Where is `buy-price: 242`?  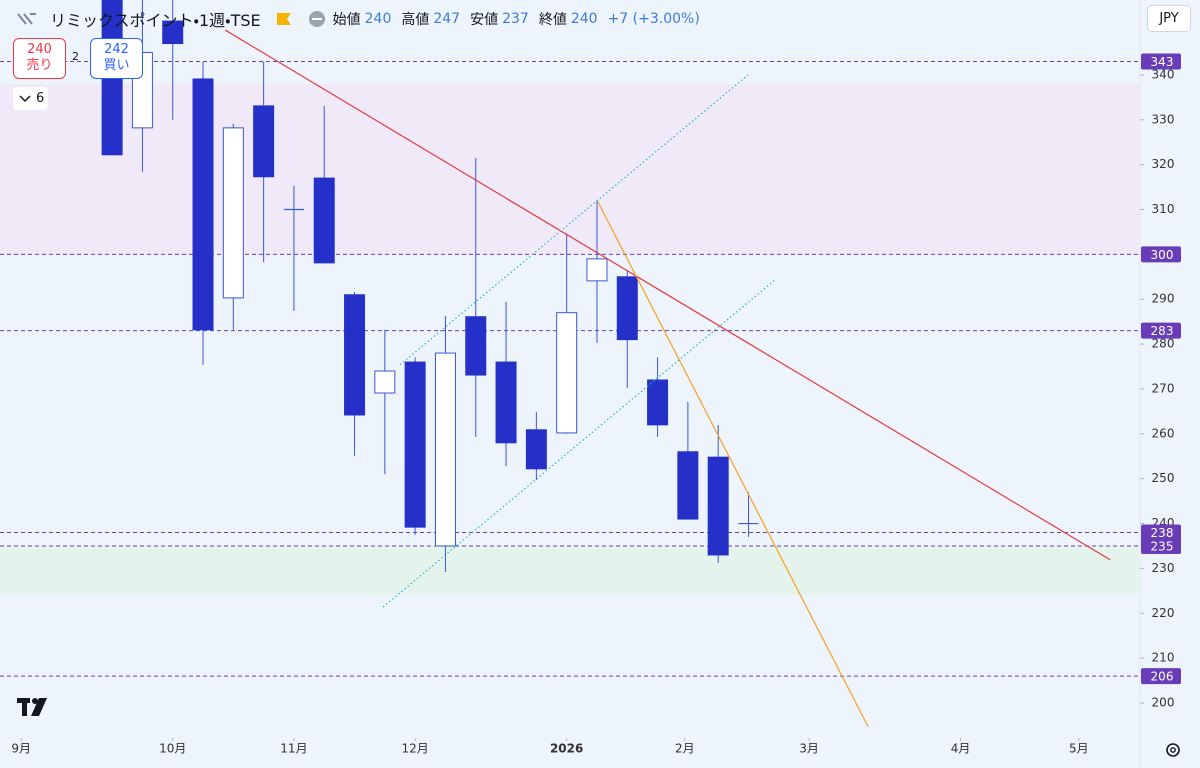
buy-price: 242 is located at coordinates (116, 49).